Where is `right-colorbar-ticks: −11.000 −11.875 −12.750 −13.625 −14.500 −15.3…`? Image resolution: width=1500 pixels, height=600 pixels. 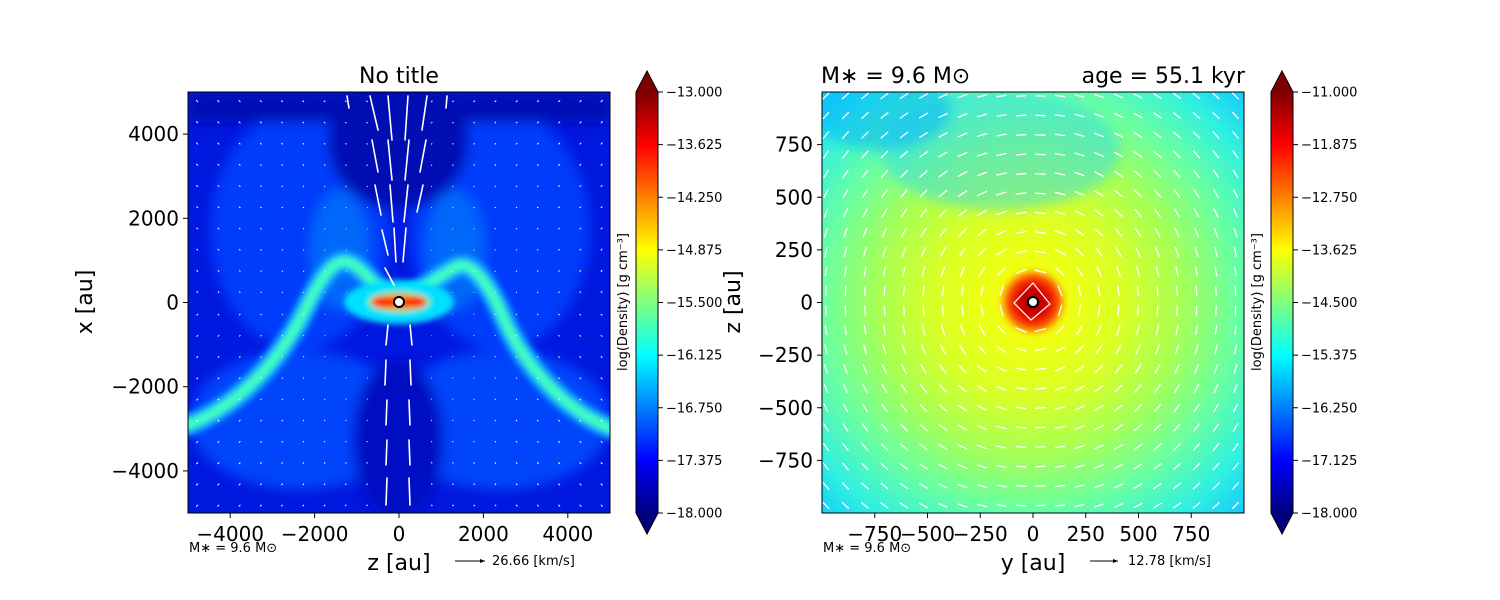
right-colorbar-ticks: −11.000 −11.875 −12.750 −13.625 −14.500 −15.3… is located at coordinates (1325, 304).